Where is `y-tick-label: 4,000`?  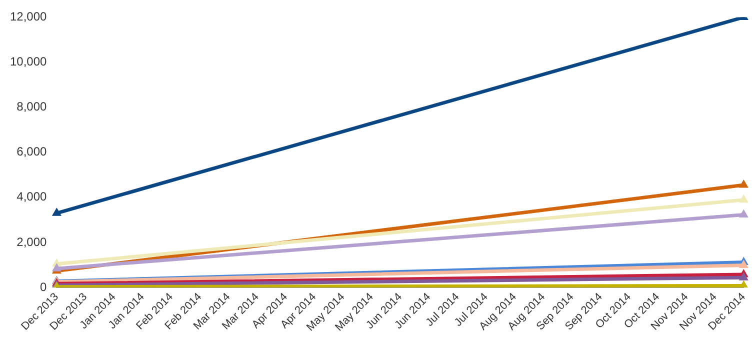
y-tick-label: 4,000 is located at coordinates (32, 197).